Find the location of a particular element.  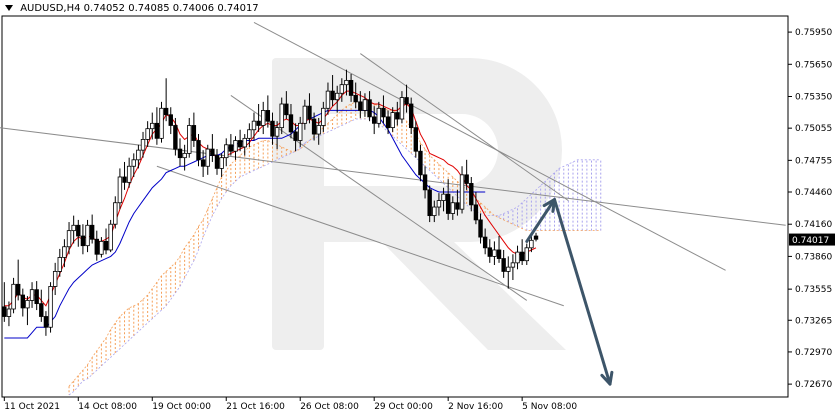

x-tick-label: 2 Nov 16:00 is located at coordinates (475, 407).